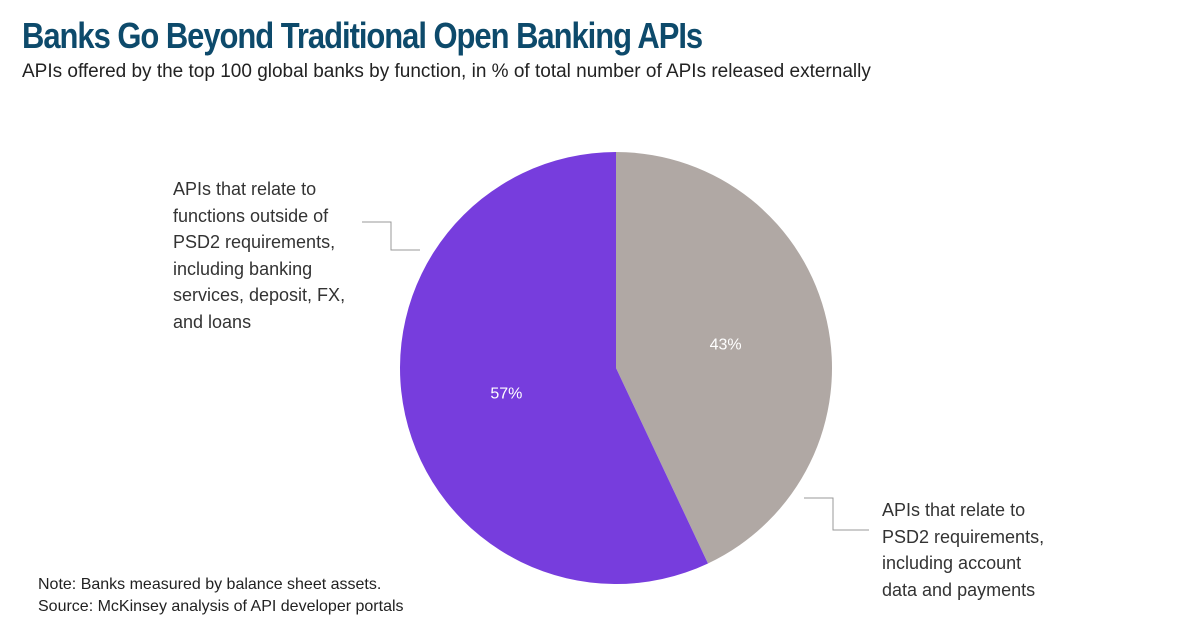 This screenshot has width=1200, height=626. Describe the element at coordinates (726, 344) in the screenshot. I see `pie-value-label-psd2: 43%` at that location.